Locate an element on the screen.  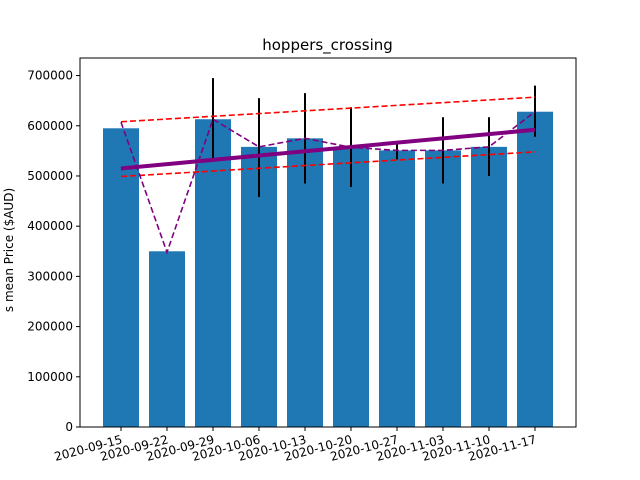
trend-line is located at coordinates (328, 149).